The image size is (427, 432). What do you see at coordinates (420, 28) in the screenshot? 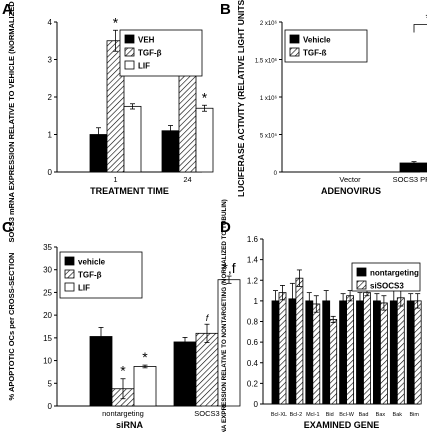
I see `significance-bracket` at bounding box center [420, 28].